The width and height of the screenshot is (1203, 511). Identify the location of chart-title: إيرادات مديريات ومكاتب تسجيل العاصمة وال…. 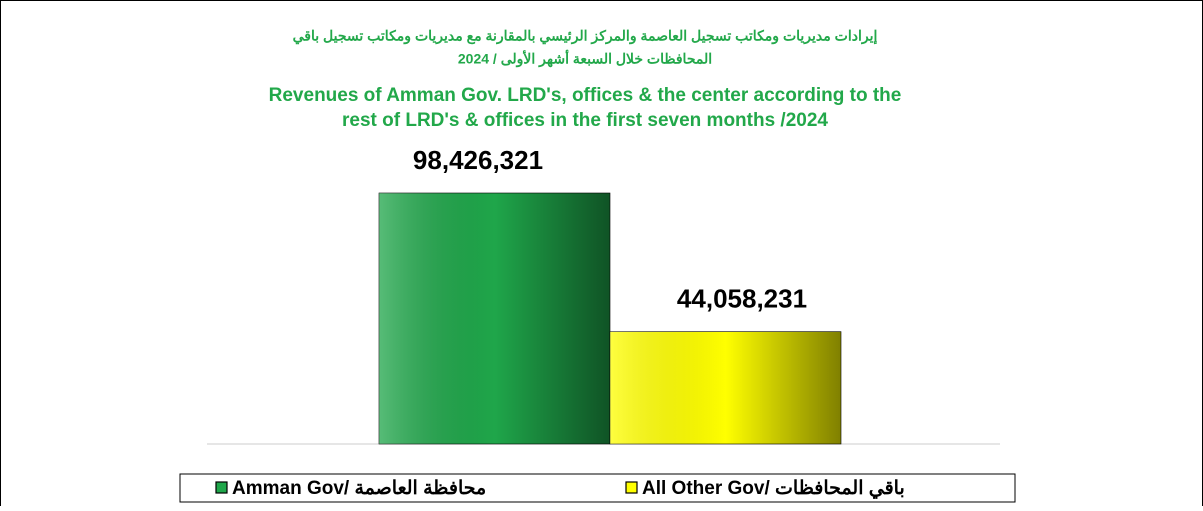
(585, 37).